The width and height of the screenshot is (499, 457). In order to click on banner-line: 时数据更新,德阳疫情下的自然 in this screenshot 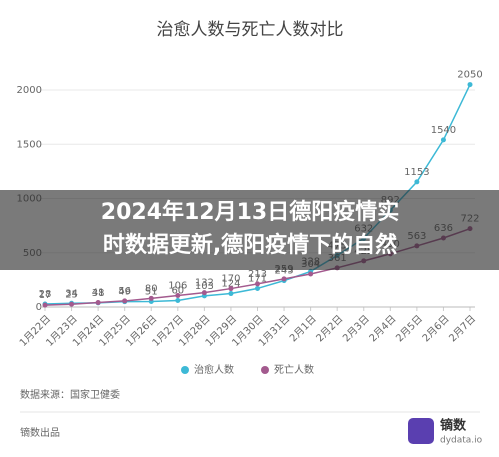, I will do `click(250, 245)`.